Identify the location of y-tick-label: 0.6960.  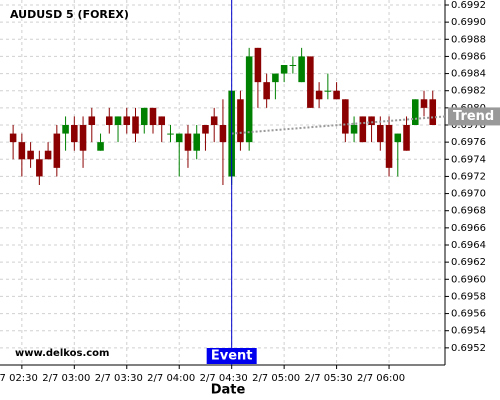
(468, 279).